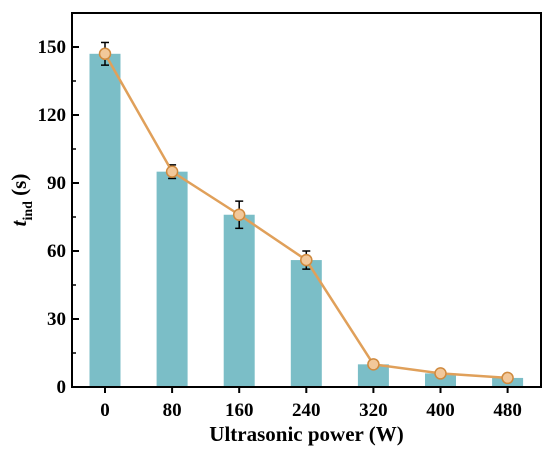 This screenshot has height=451, width=550. Describe the element at coordinates (440, 410) in the screenshot. I see `x-tick-label-400: 400` at that location.